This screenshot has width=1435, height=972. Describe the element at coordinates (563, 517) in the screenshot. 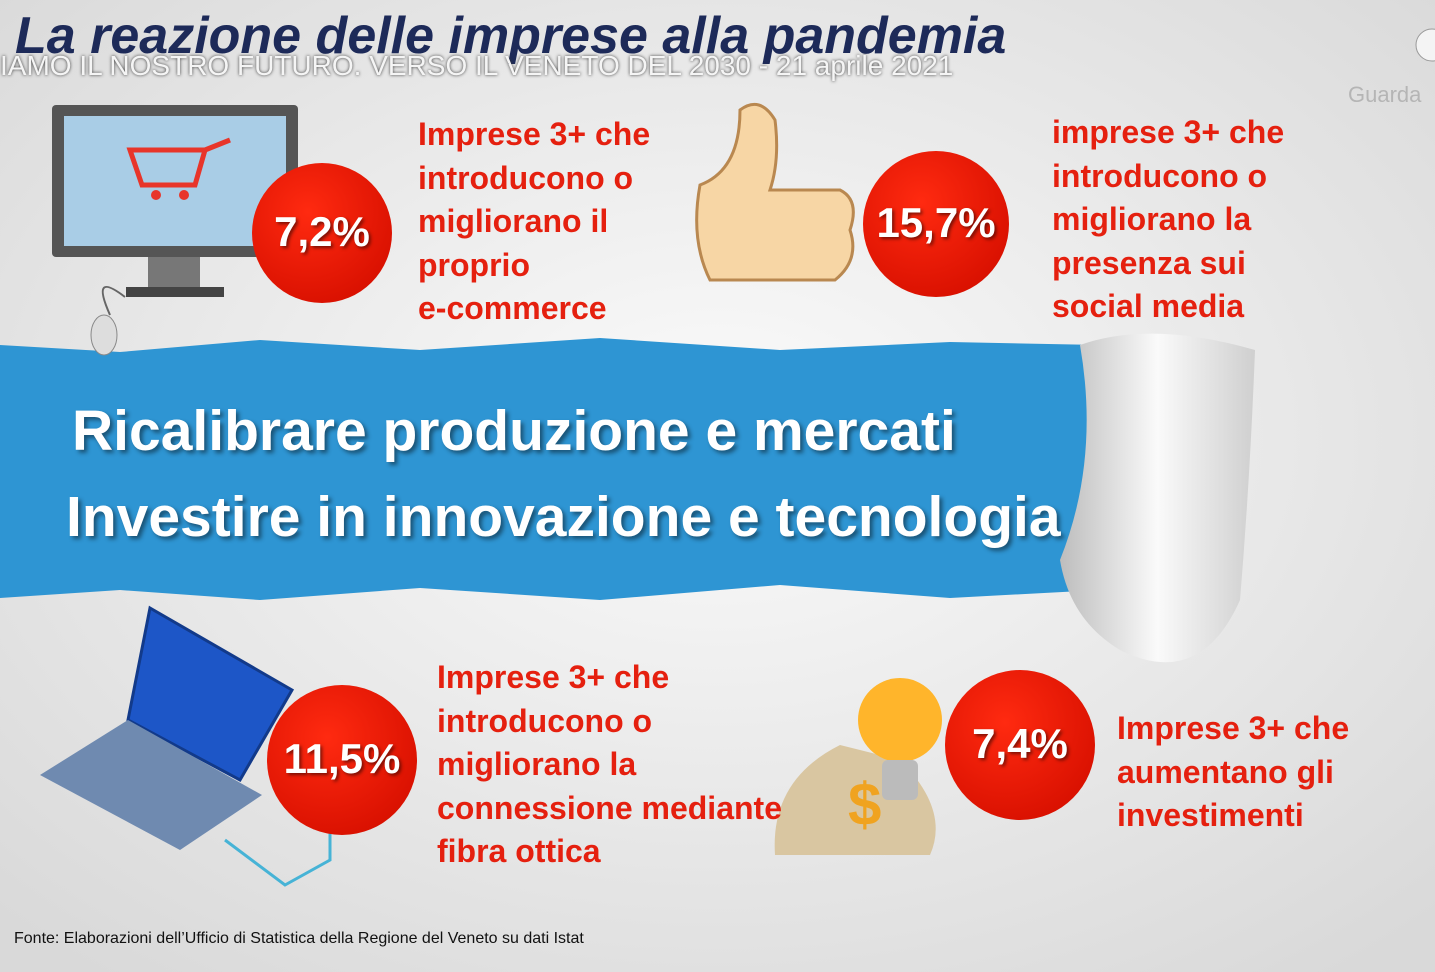

I see `banner-line: Investire in innovazione e tecnologia` at that location.